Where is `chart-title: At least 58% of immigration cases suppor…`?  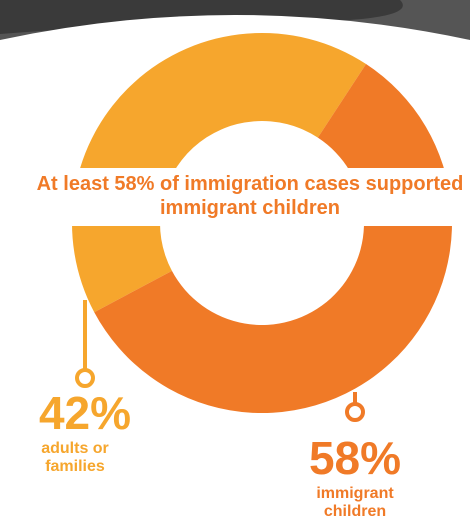
chart-title: At least 58% of immigration cases suppor… is located at coordinates (250, 196).